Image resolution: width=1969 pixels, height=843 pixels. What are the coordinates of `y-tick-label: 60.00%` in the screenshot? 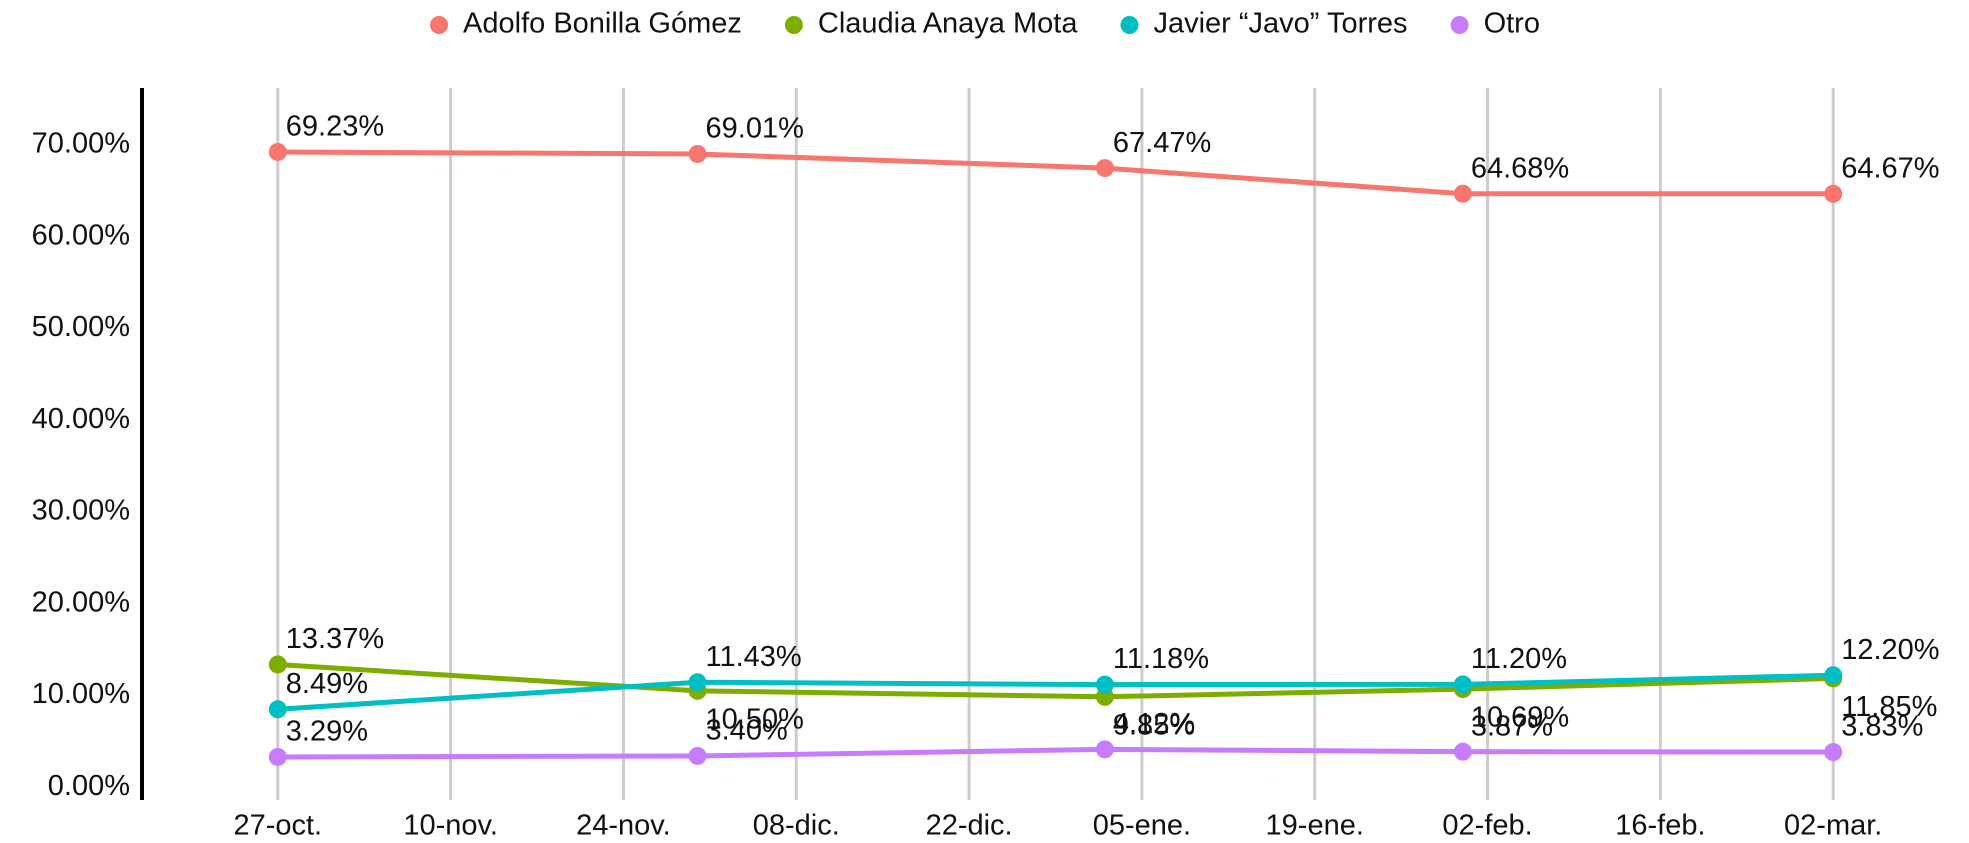 It's located at (81, 235).